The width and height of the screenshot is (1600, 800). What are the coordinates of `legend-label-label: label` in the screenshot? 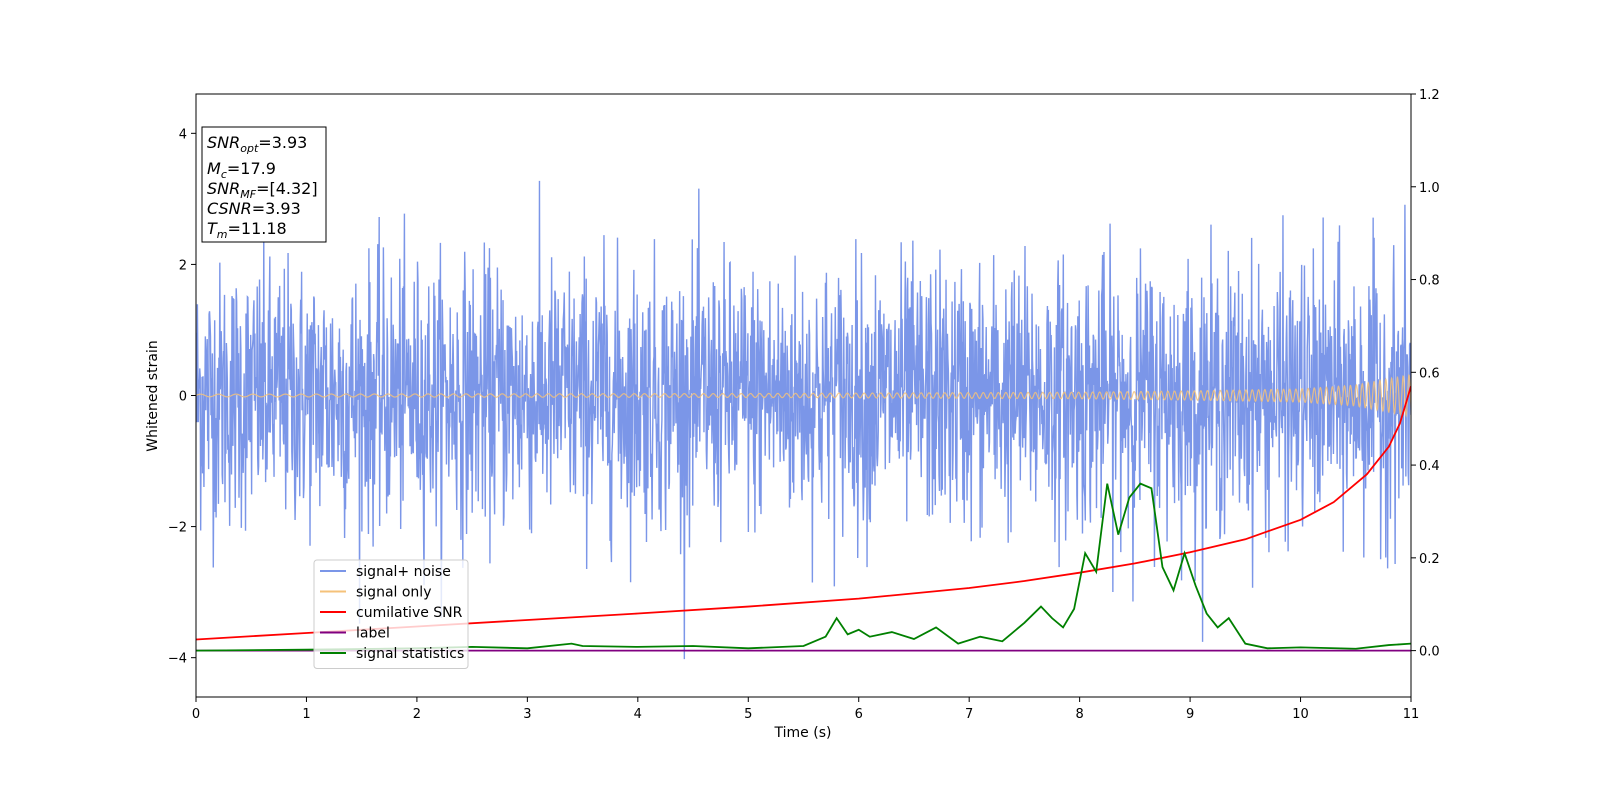 It's located at (373, 634).